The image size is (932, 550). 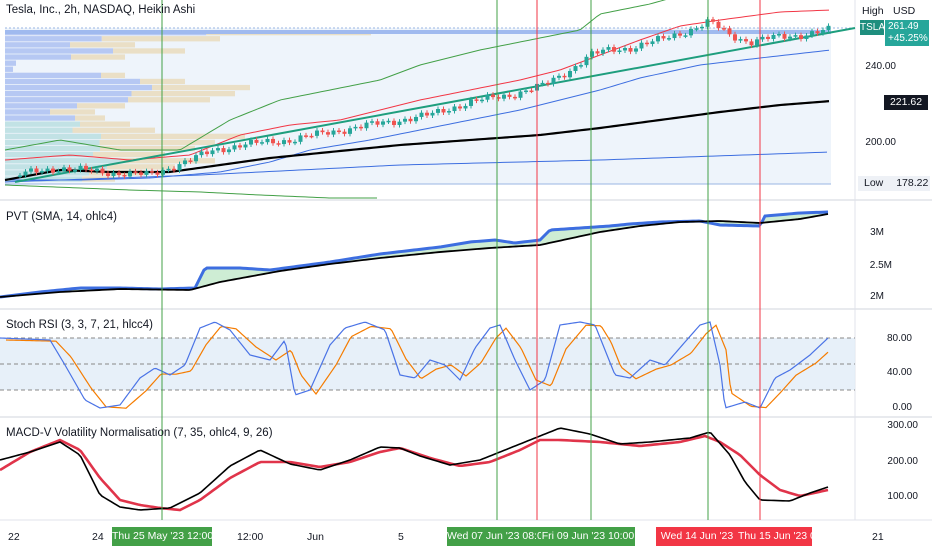 I want to click on macd-line, so click(x=414, y=469).